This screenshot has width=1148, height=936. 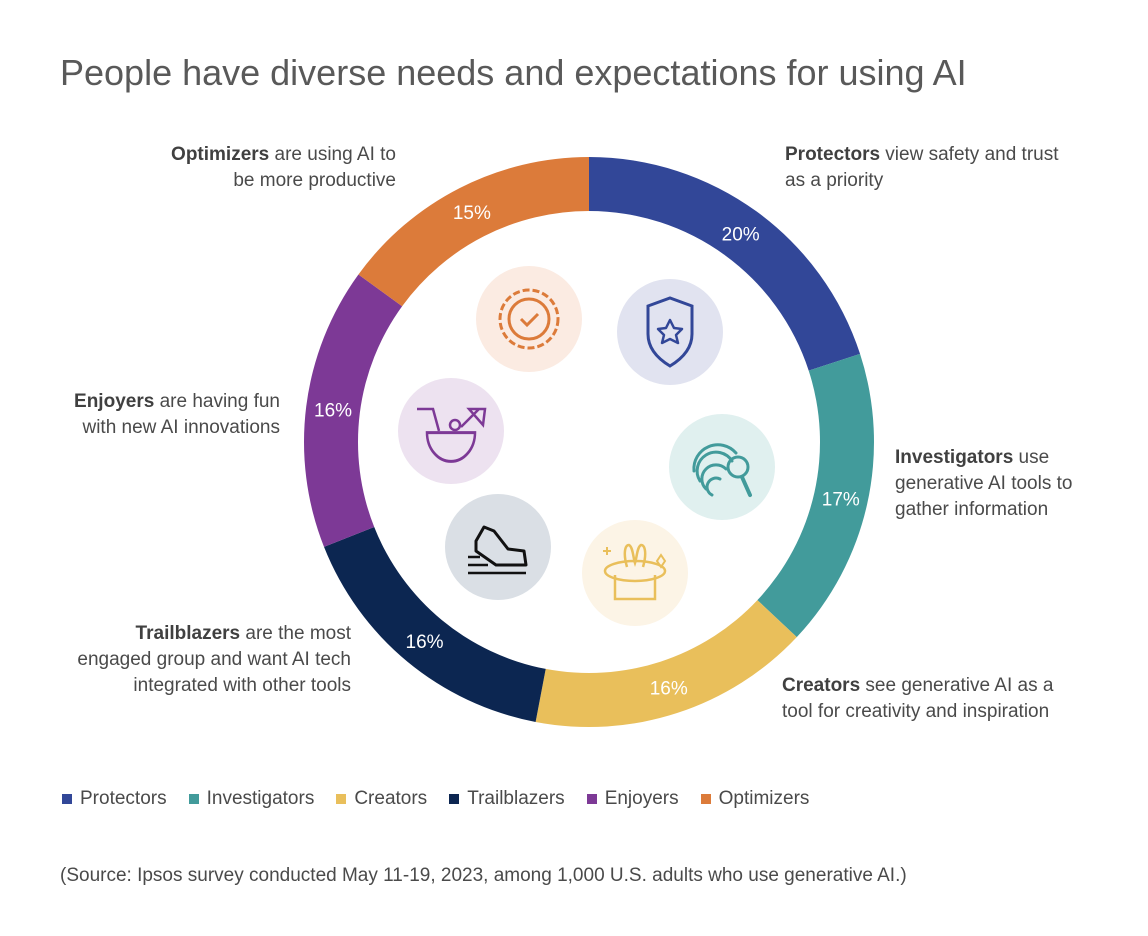 I want to click on coconut-drink-icon, so click(x=451, y=431).